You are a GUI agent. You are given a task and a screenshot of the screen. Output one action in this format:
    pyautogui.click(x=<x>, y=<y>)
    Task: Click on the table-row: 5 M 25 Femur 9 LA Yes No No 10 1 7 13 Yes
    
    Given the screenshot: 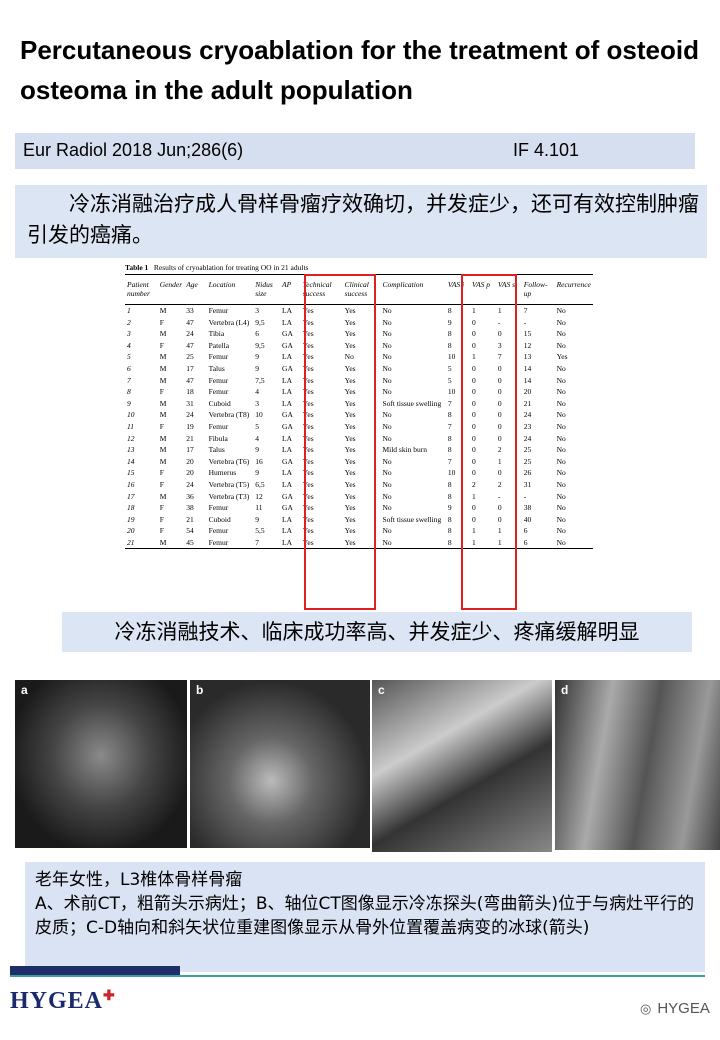 What is the action you would take?
    pyautogui.click(x=359, y=357)
    